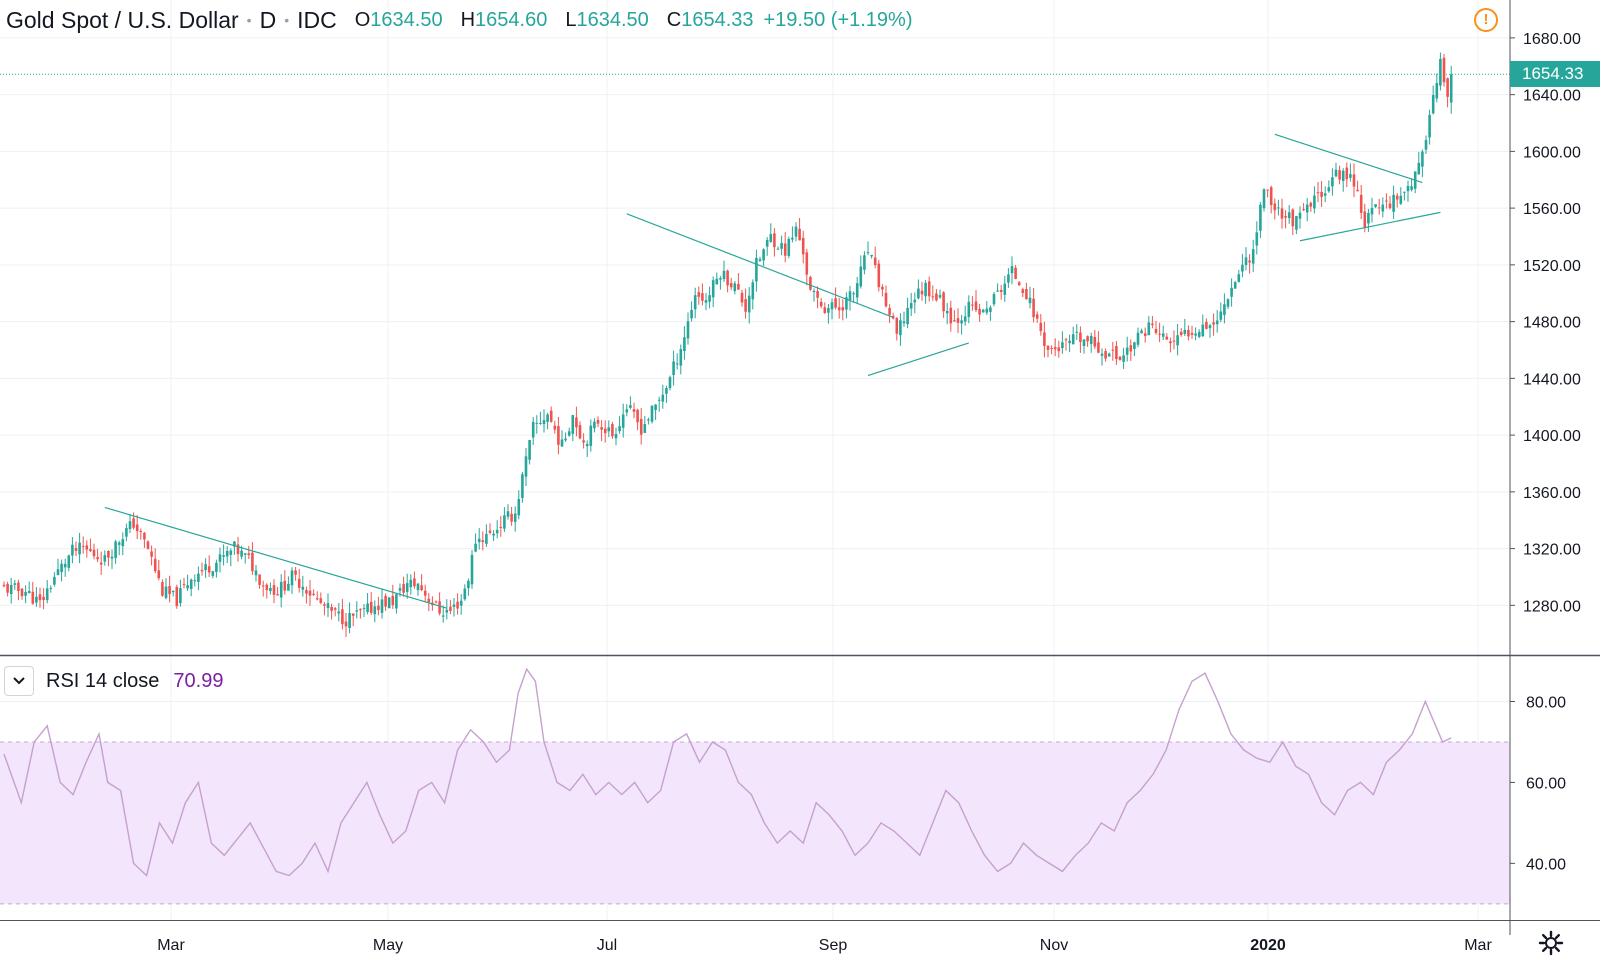 Image resolution: width=1600 pixels, height=965 pixels. What do you see at coordinates (1552, 493) in the screenshot?
I see `price-tick-label: 1360.00` at bounding box center [1552, 493].